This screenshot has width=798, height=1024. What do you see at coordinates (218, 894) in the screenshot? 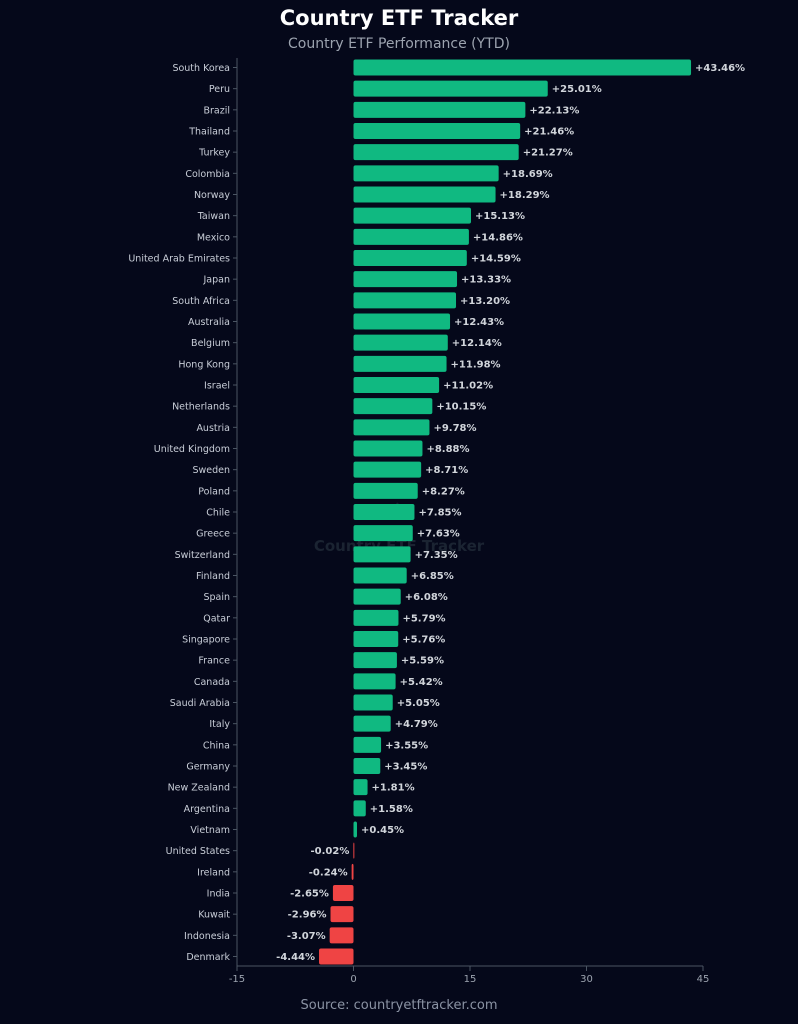
I see `category-label: India` at bounding box center [218, 894].